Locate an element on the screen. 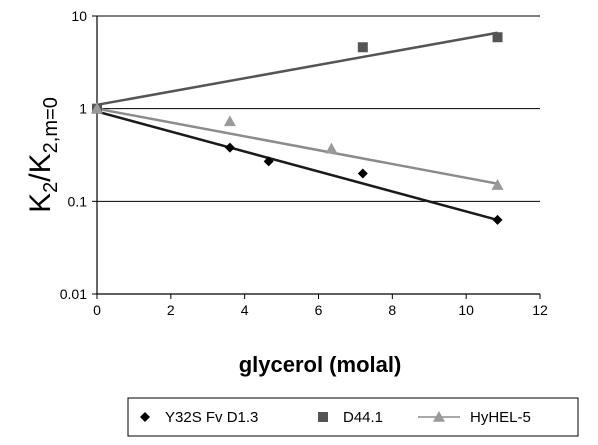 The height and width of the screenshot is (445, 598). x-tick-label: 4 is located at coordinates (245, 310).